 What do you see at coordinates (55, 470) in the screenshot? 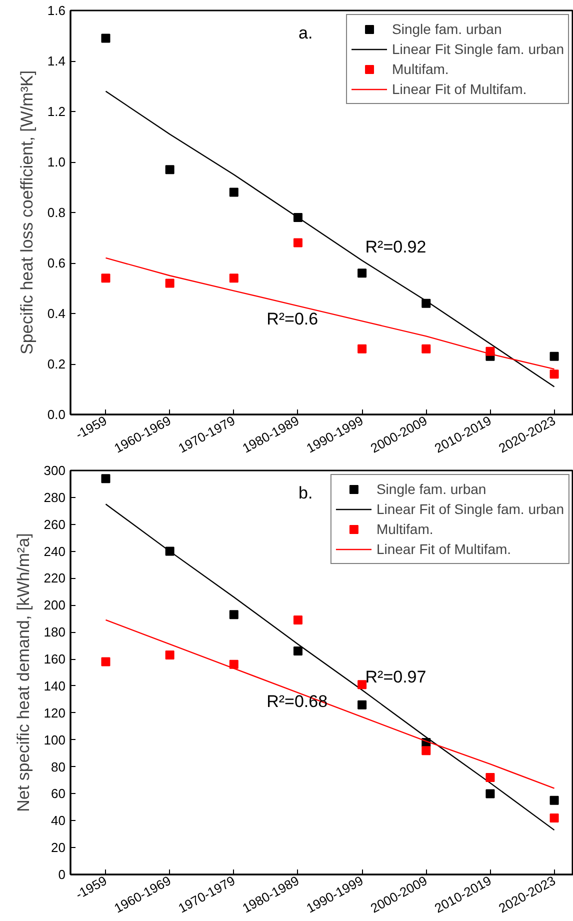
I see `y-tick-label: 300` at bounding box center [55, 470].